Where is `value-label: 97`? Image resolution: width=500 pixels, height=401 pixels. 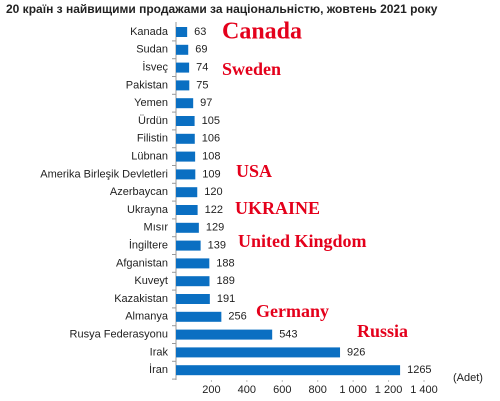
value-label: 97 is located at coordinates (206, 103).